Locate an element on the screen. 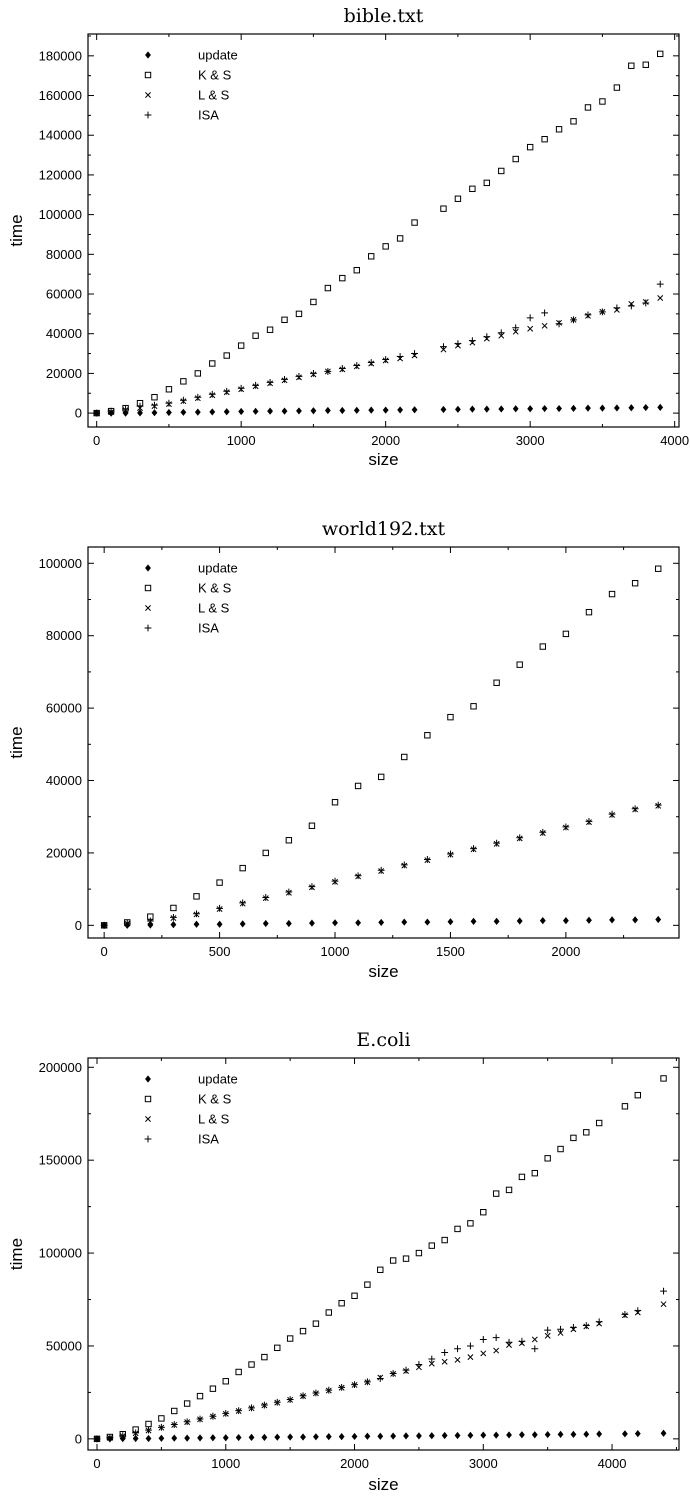 The width and height of the screenshot is (690, 1497). x-tick-label: 2000 is located at coordinates (385, 440).